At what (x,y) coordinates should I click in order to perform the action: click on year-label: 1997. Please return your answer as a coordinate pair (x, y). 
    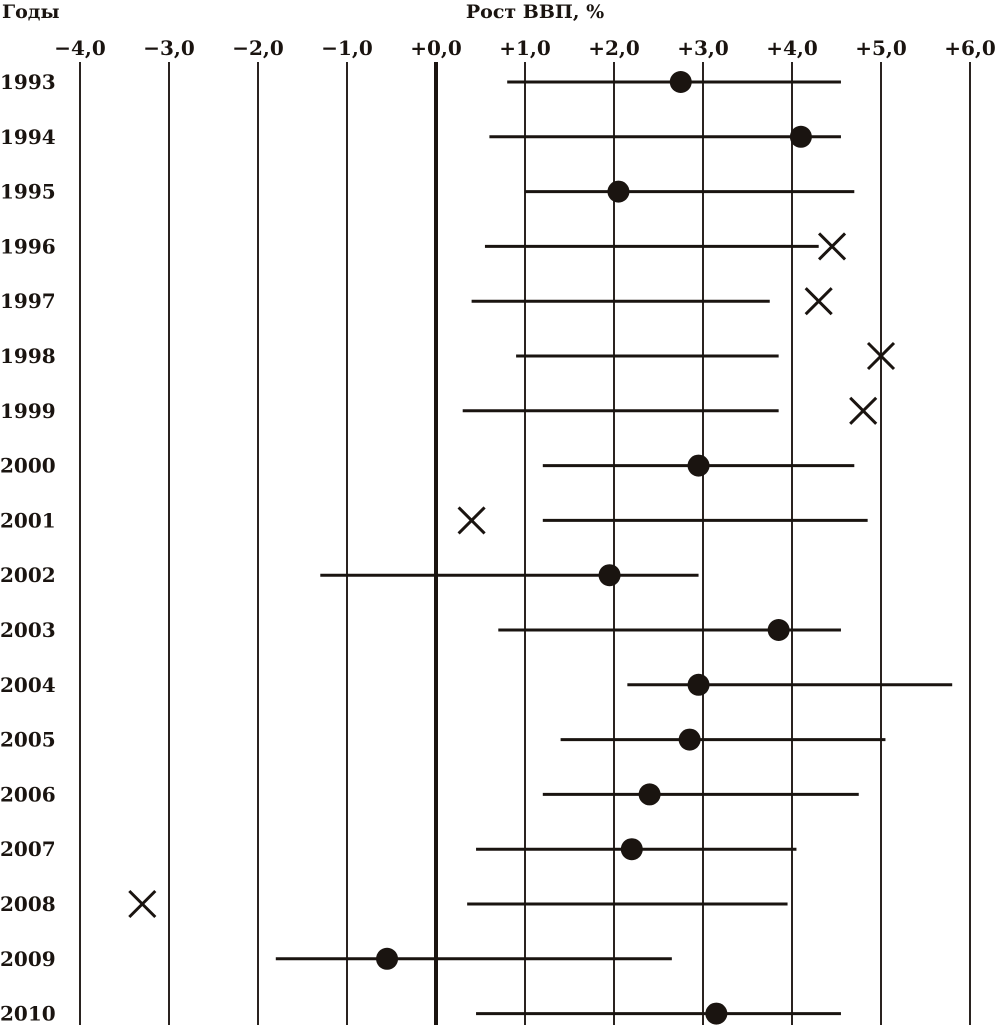
    Looking at the image, I should click on (28, 301).